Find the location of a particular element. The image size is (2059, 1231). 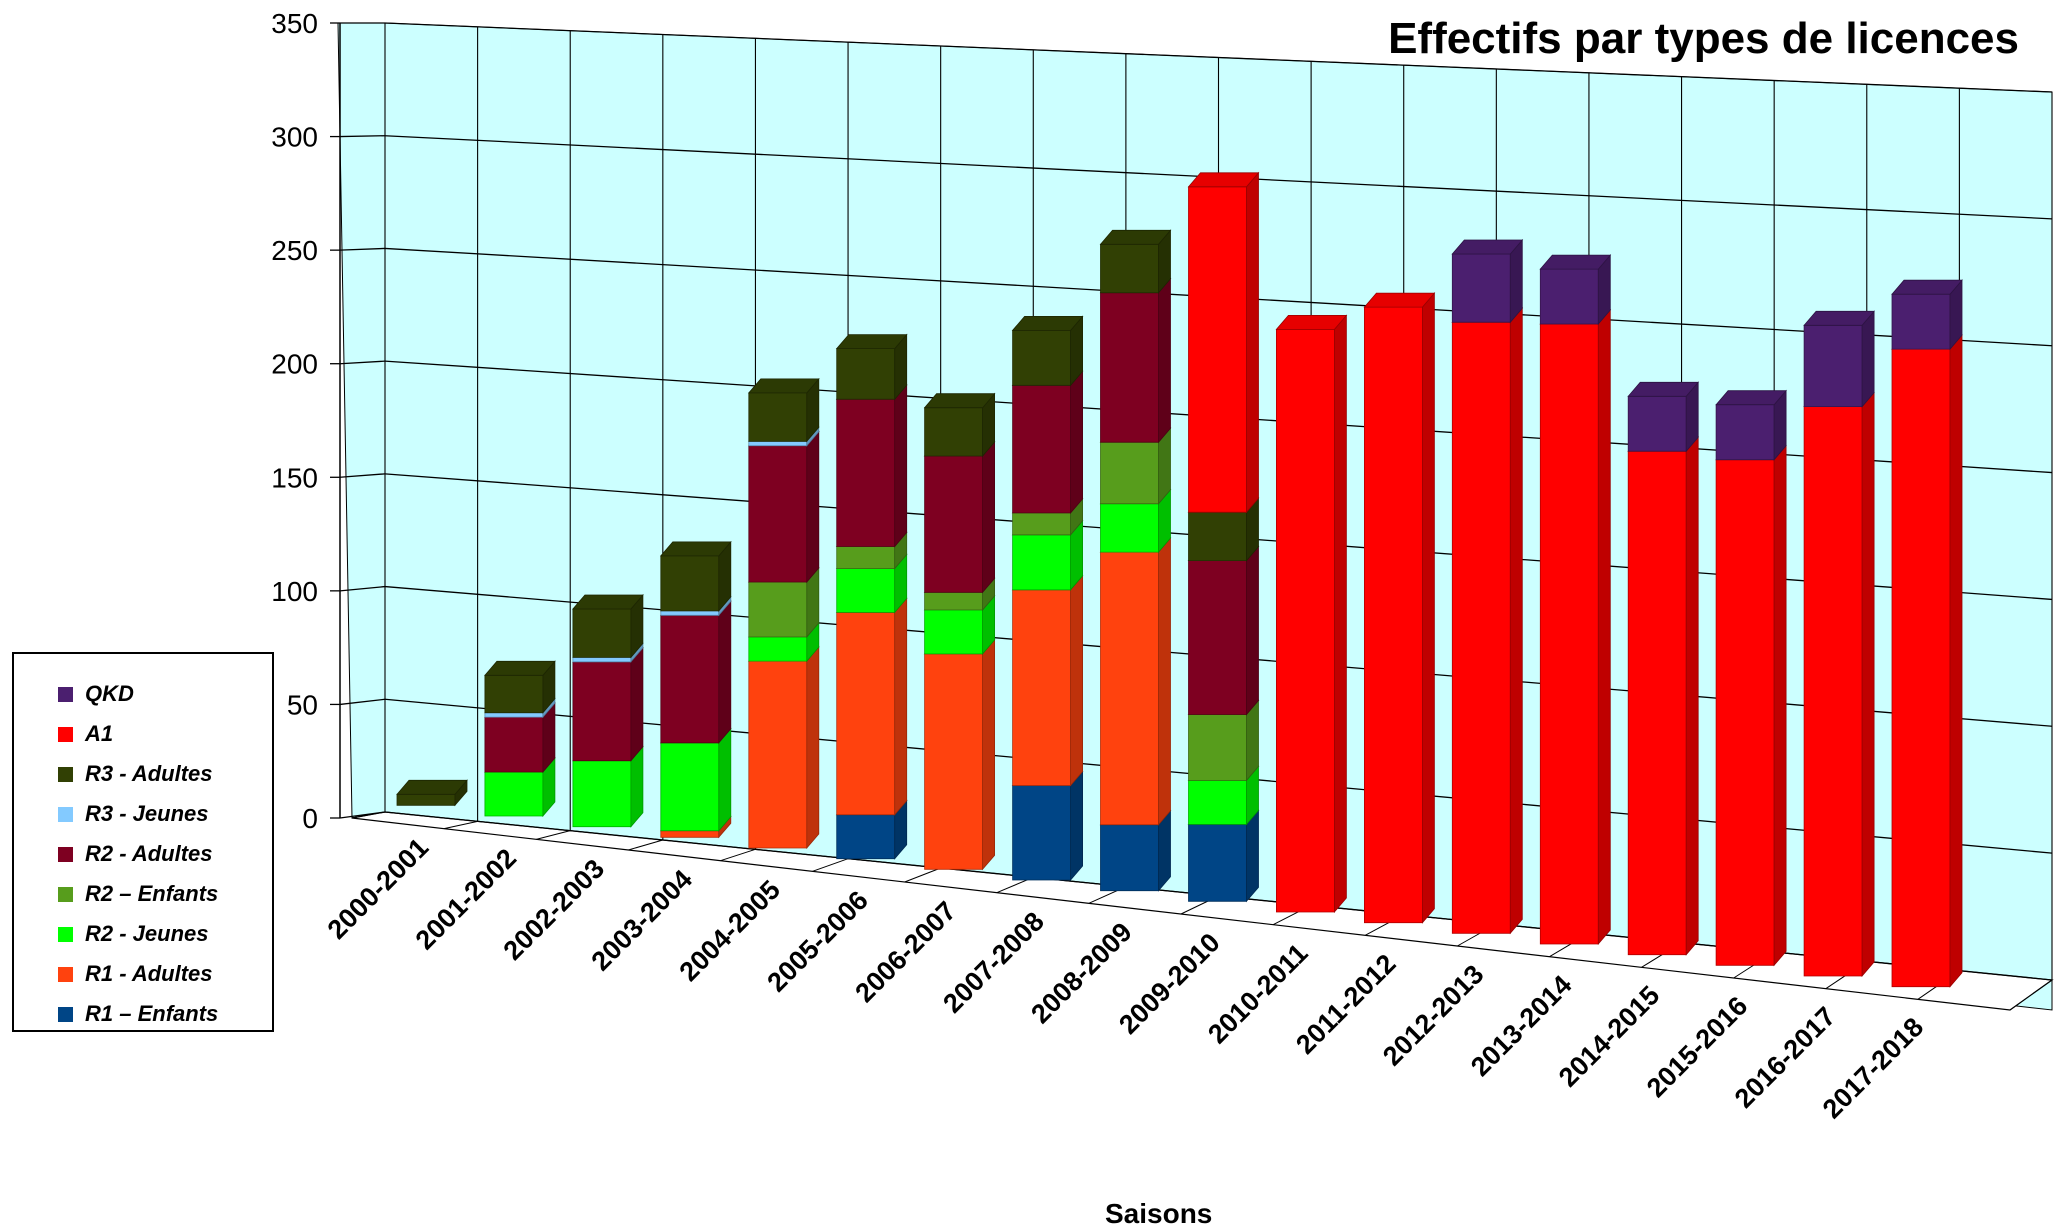

legend-item: R3 - Adultes is located at coordinates (143, 774).